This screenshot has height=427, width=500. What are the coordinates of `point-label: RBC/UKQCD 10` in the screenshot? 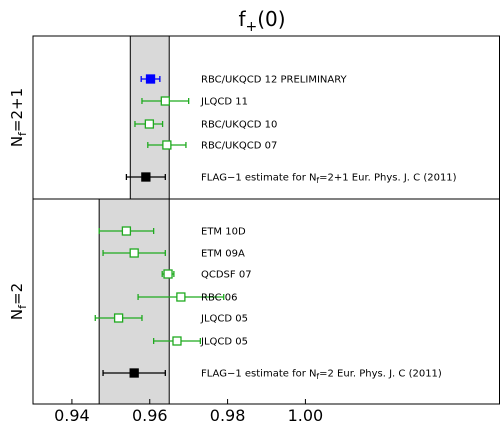 It's located at (239, 125).